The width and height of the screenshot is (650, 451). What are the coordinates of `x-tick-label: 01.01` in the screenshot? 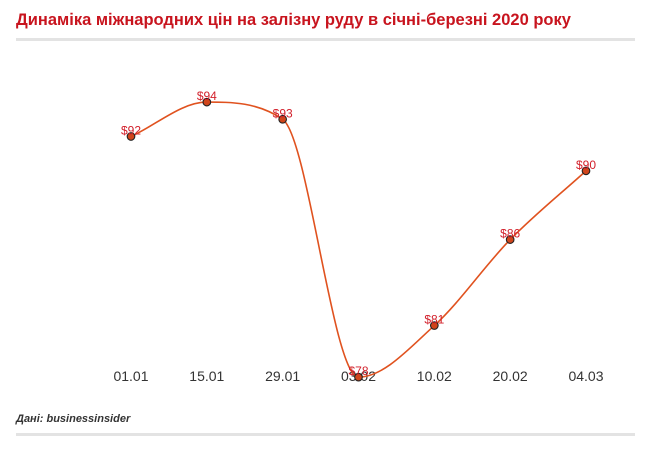 It's located at (130, 376).